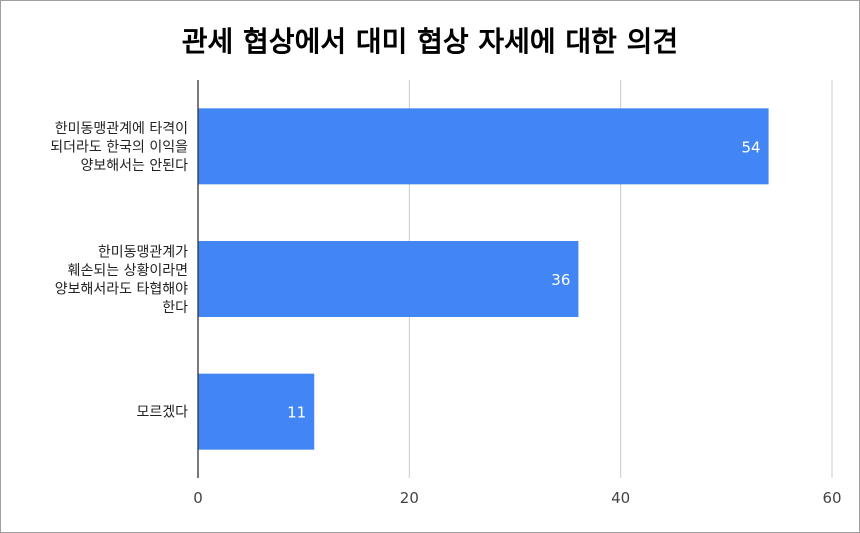  What do you see at coordinates (119, 147) in the screenshot?
I see `category-label-line: 되더라도 한국의 이익을` at bounding box center [119, 147].